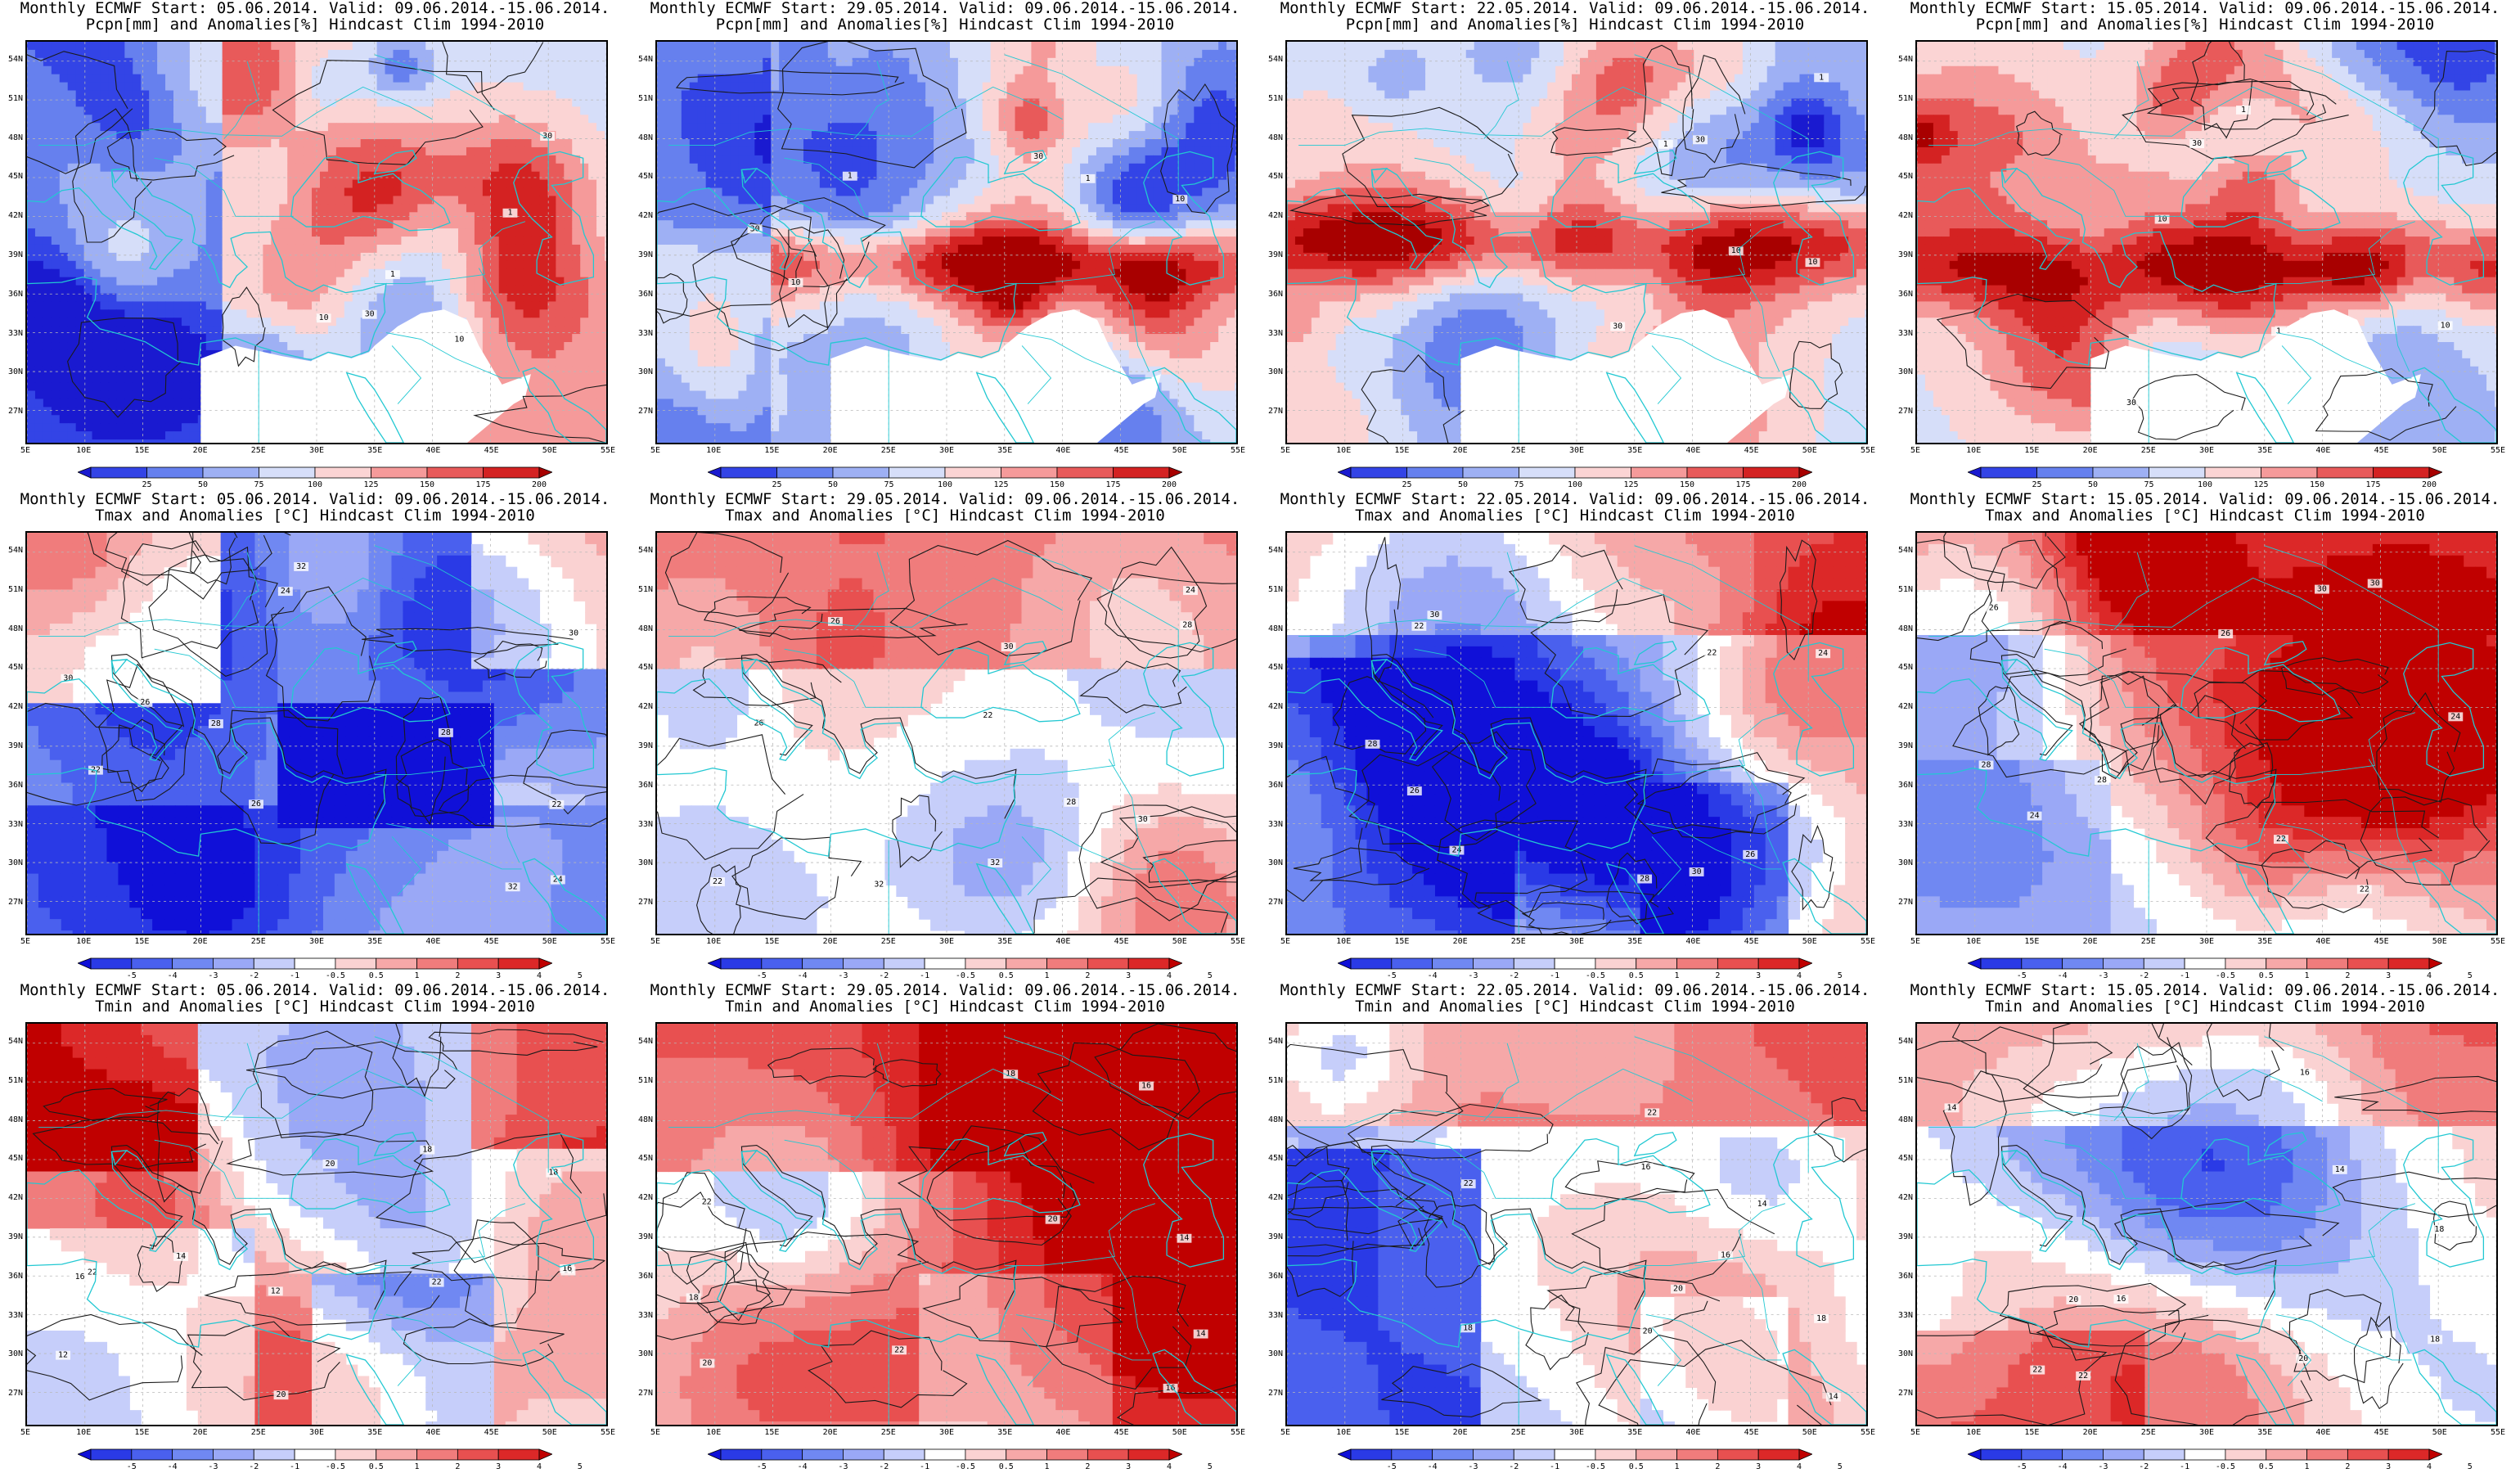 This screenshot has width=2520, height=1473. Describe the element at coordinates (2348, 976) in the screenshot. I see `colorbar-tick-label: 2` at that location.